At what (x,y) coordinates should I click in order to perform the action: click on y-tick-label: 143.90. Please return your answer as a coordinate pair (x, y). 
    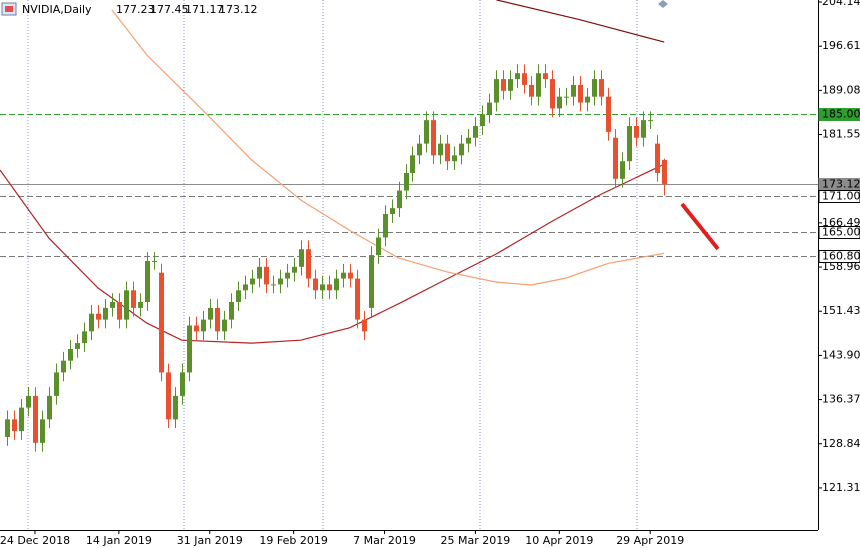
    Looking at the image, I should click on (841, 354).